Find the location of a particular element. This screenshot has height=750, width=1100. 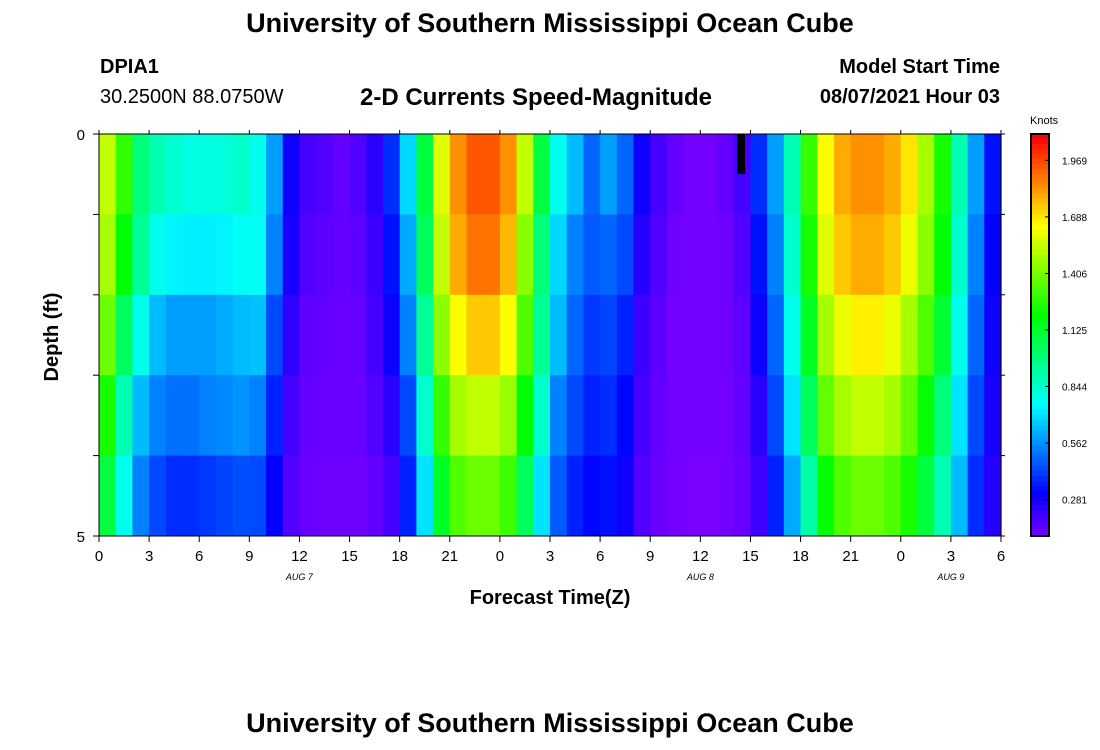

x-tick-label: 9 is located at coordinates (650, 556).